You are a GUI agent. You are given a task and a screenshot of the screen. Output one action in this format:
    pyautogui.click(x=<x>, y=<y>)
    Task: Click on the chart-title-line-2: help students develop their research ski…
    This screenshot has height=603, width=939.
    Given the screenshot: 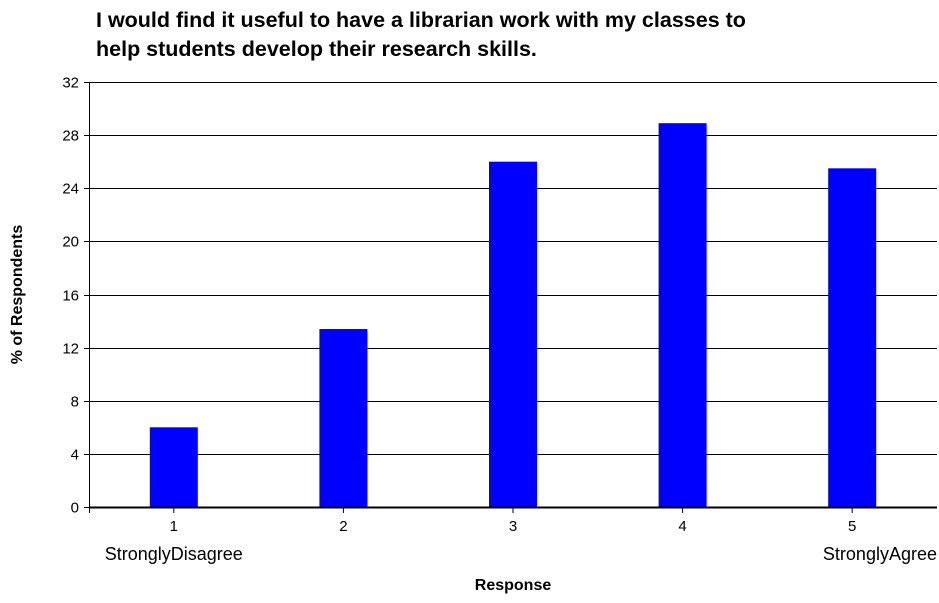 What is the action you would take?
    pyautogui.click(x=316, y=49)
    